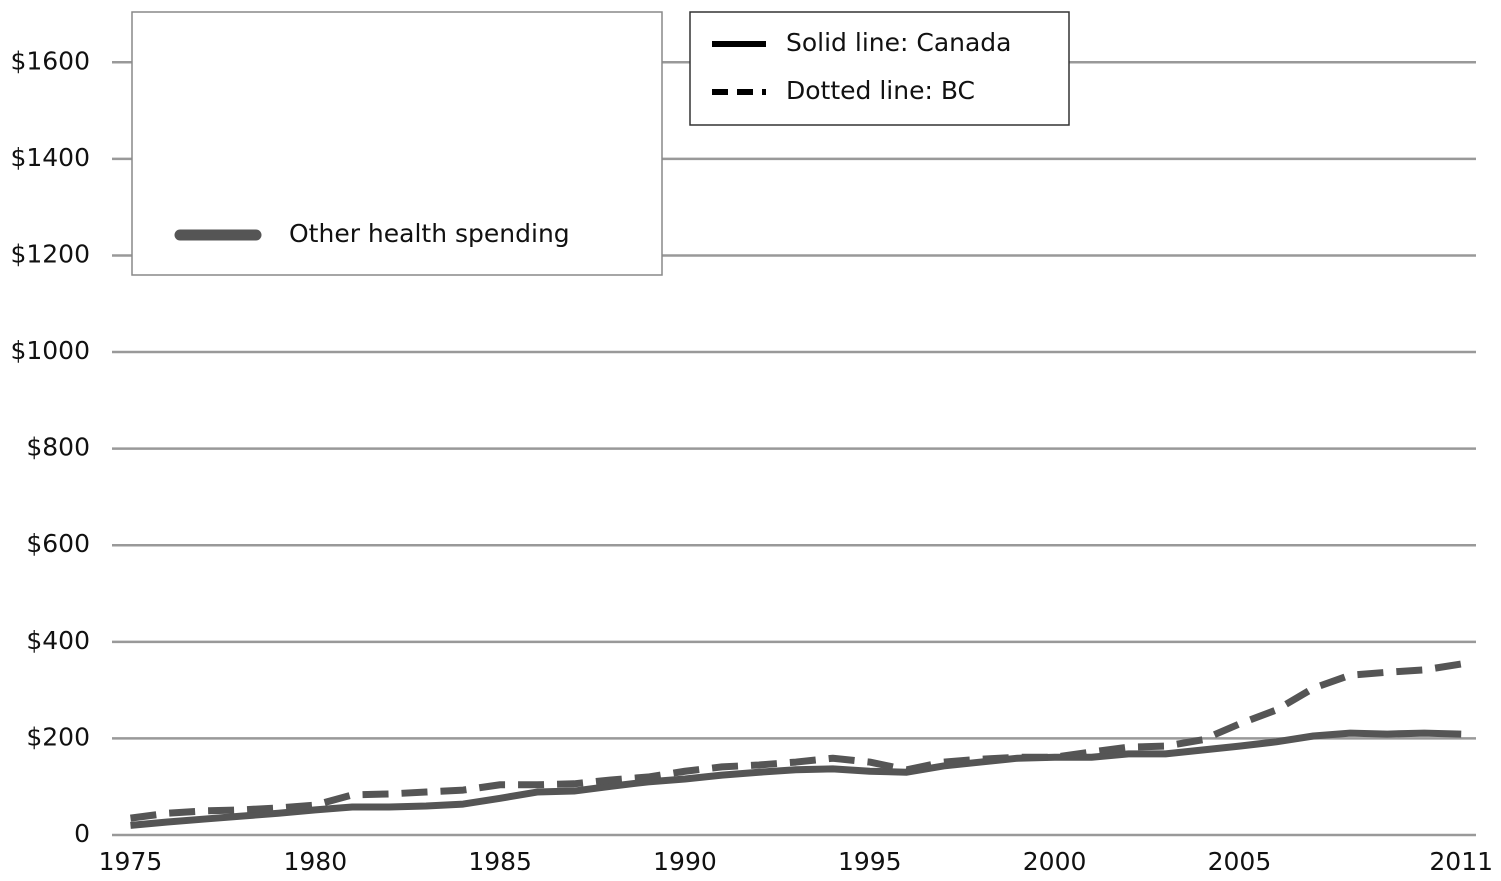 The width and height of the screenshot is (1501, 881). Describe the element at coordinates (899, 42) in the screenshot. I see `legend-label: Solid line: Canada` at that location.